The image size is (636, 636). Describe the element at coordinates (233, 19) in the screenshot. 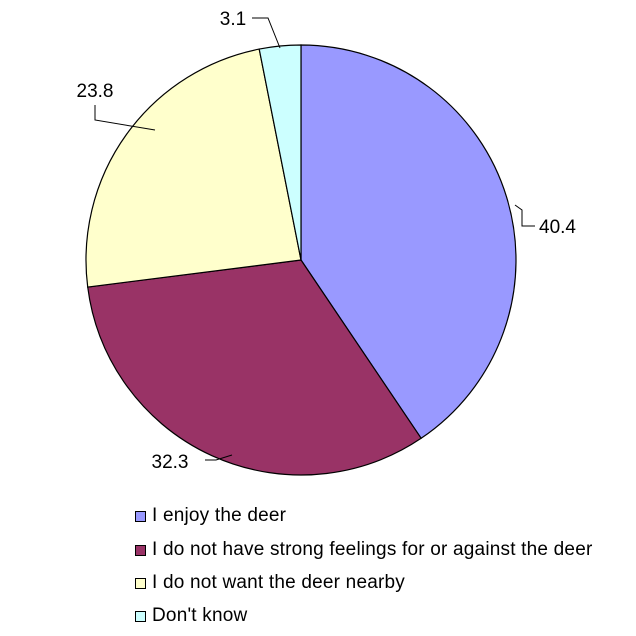

I see `data-label-dont-know: 3.1` at that location.